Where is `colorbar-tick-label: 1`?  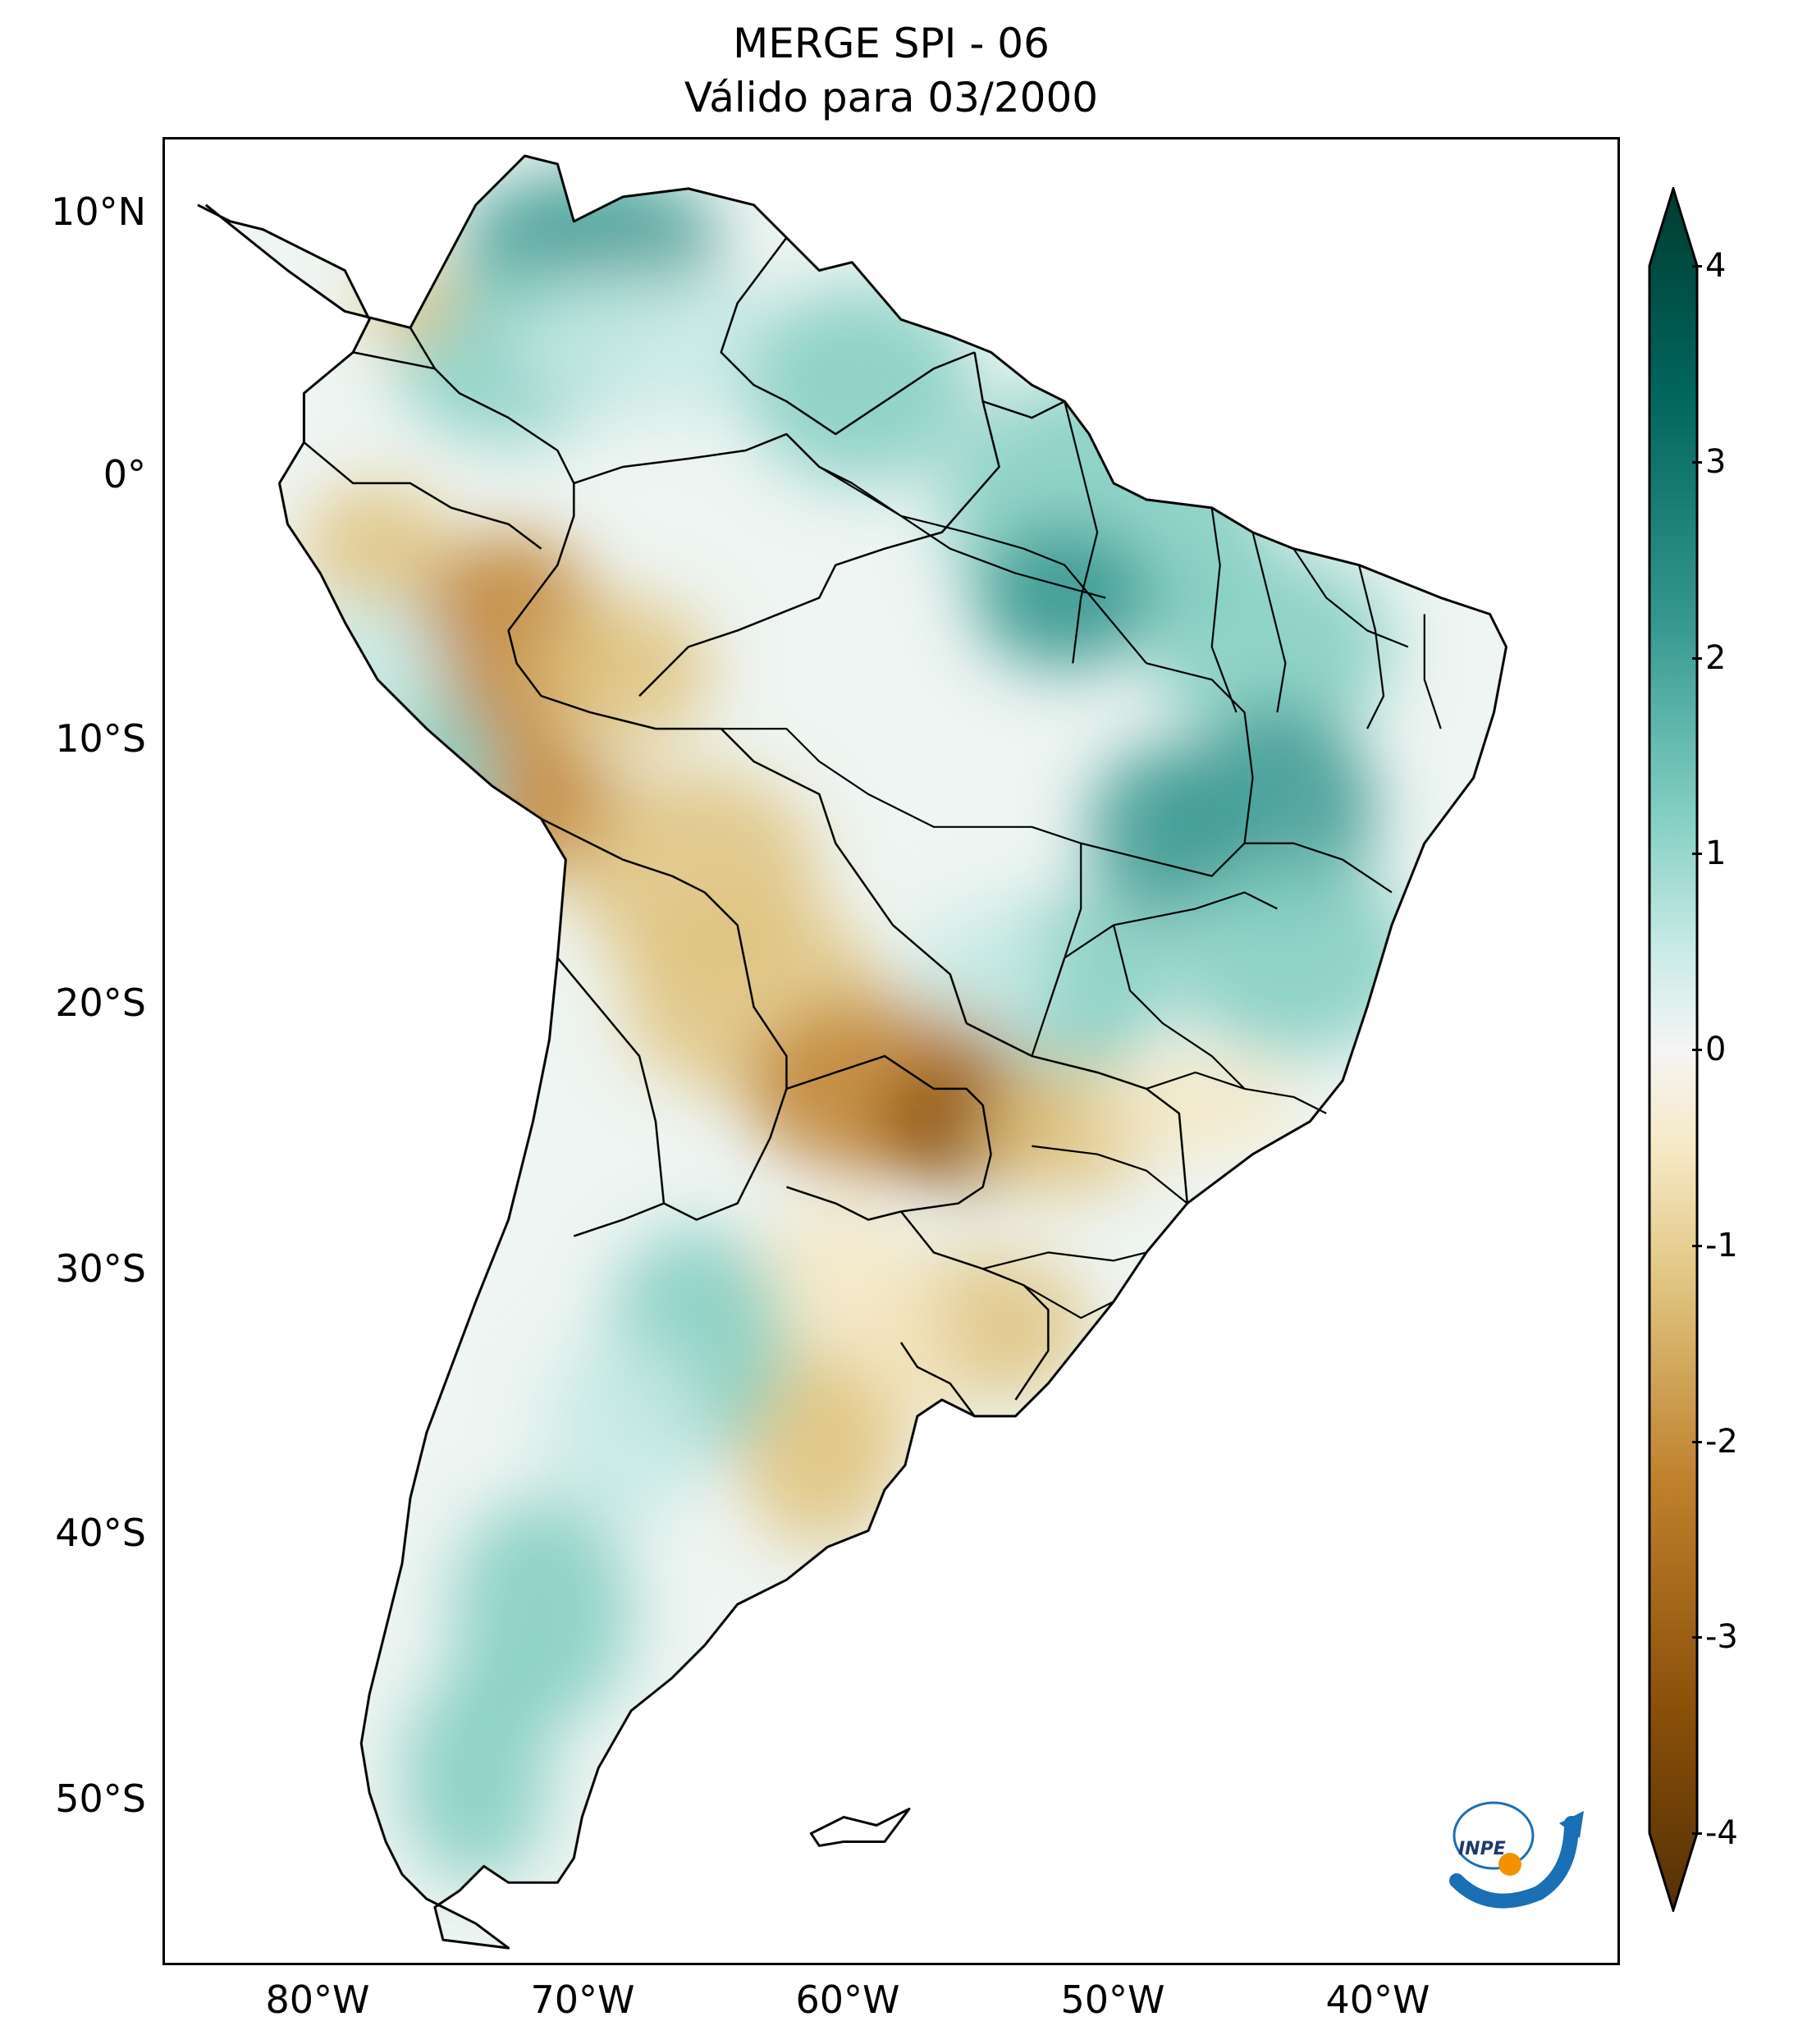 colorbar-tick-label: 1 is located at coordinates (1716, 854).